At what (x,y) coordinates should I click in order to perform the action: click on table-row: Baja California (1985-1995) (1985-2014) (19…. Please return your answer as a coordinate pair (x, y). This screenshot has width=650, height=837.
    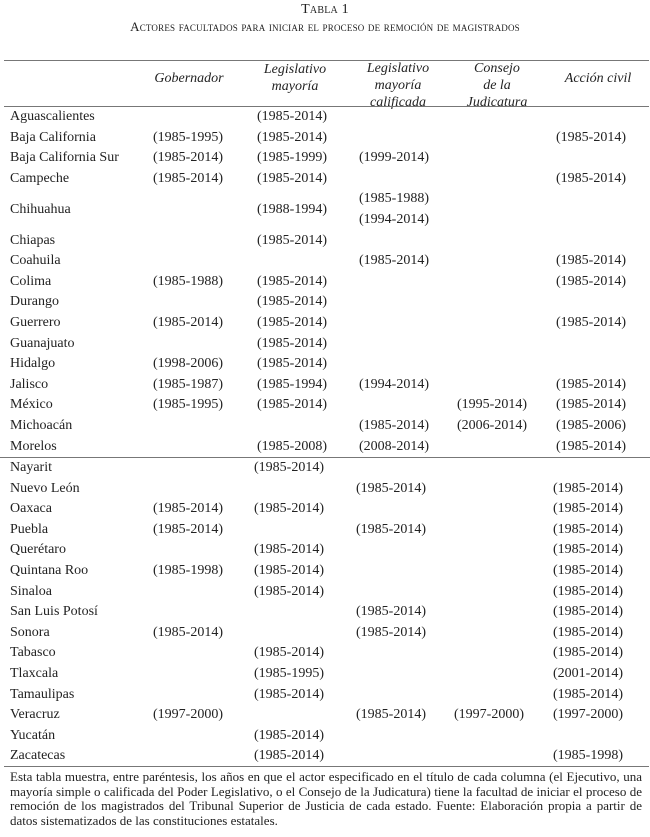
    Looking at the image, I should click on (325, 138).